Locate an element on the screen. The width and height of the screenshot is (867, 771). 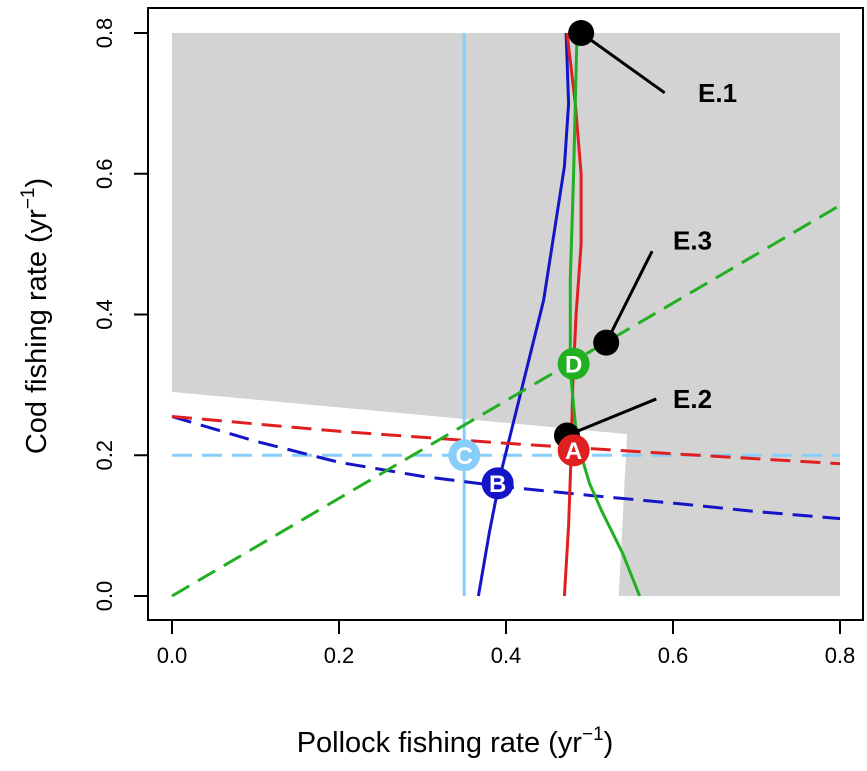
point-marker-a is located at coordinates (573, 450).